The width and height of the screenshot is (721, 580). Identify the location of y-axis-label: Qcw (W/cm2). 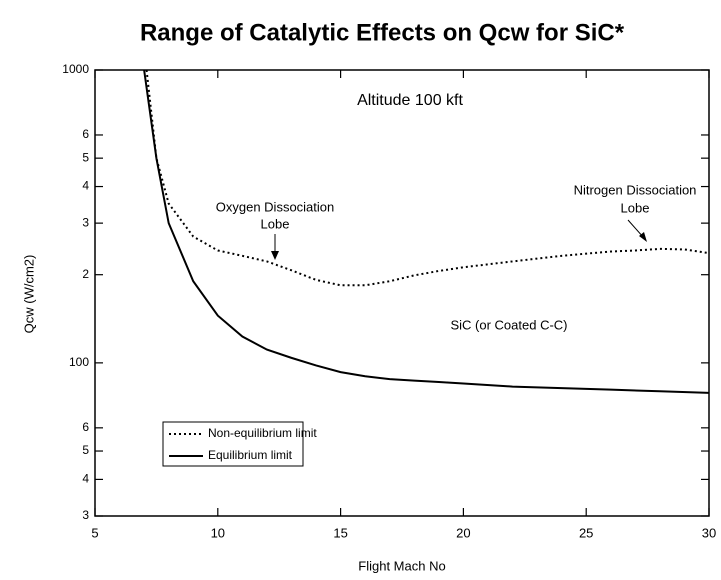
(28, 294).